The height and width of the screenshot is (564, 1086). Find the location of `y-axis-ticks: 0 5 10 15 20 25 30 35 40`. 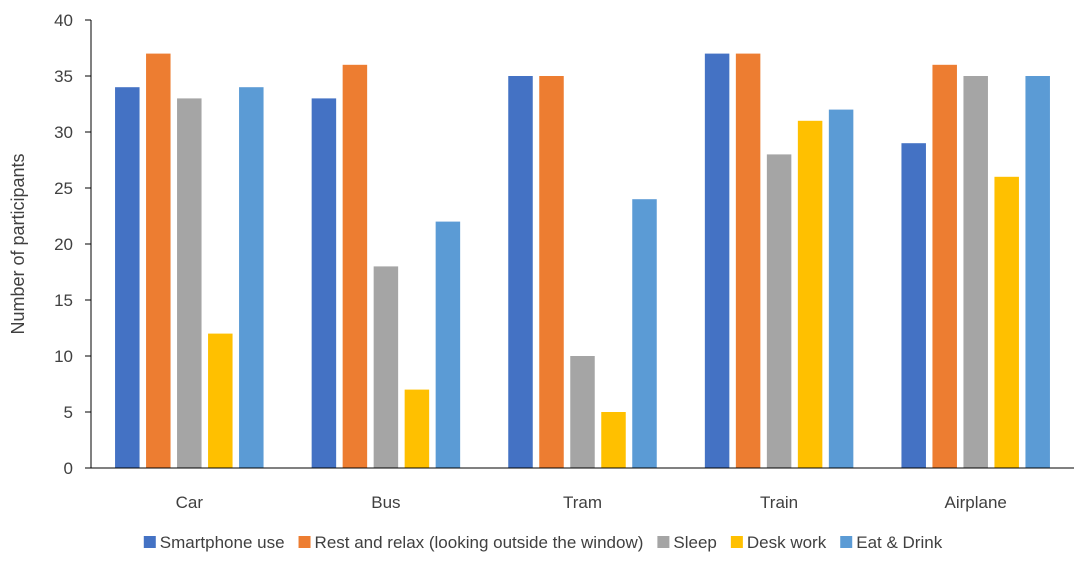

y-axis-ticks: 0 5 10 15 20 25 30 35 40 is located at coordinates (72, 244).